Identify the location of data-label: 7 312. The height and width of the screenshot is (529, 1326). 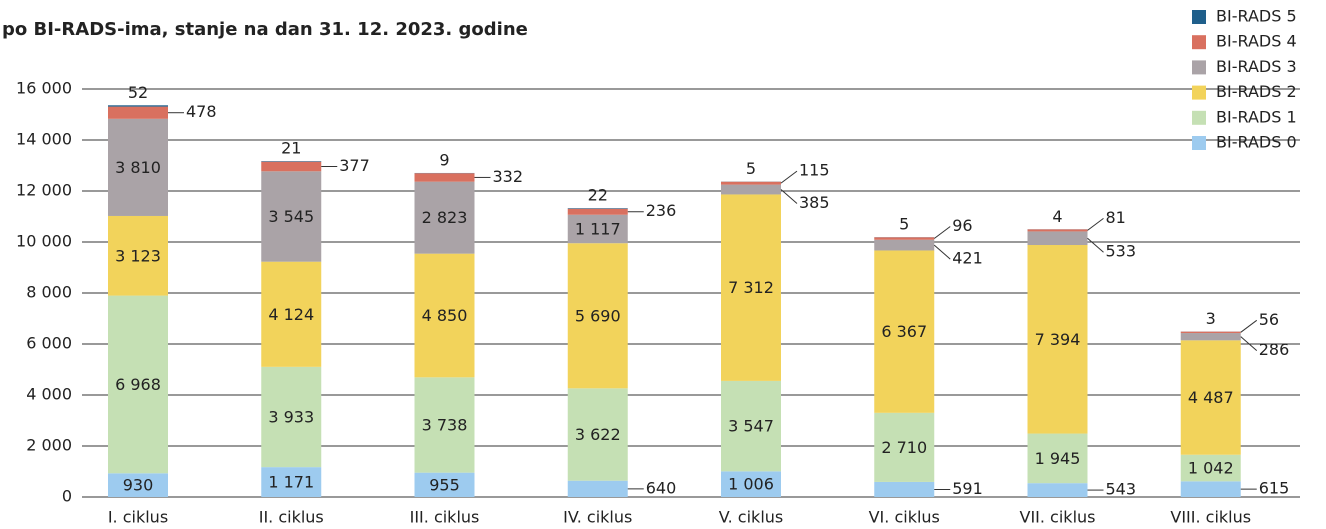
(751, 287).